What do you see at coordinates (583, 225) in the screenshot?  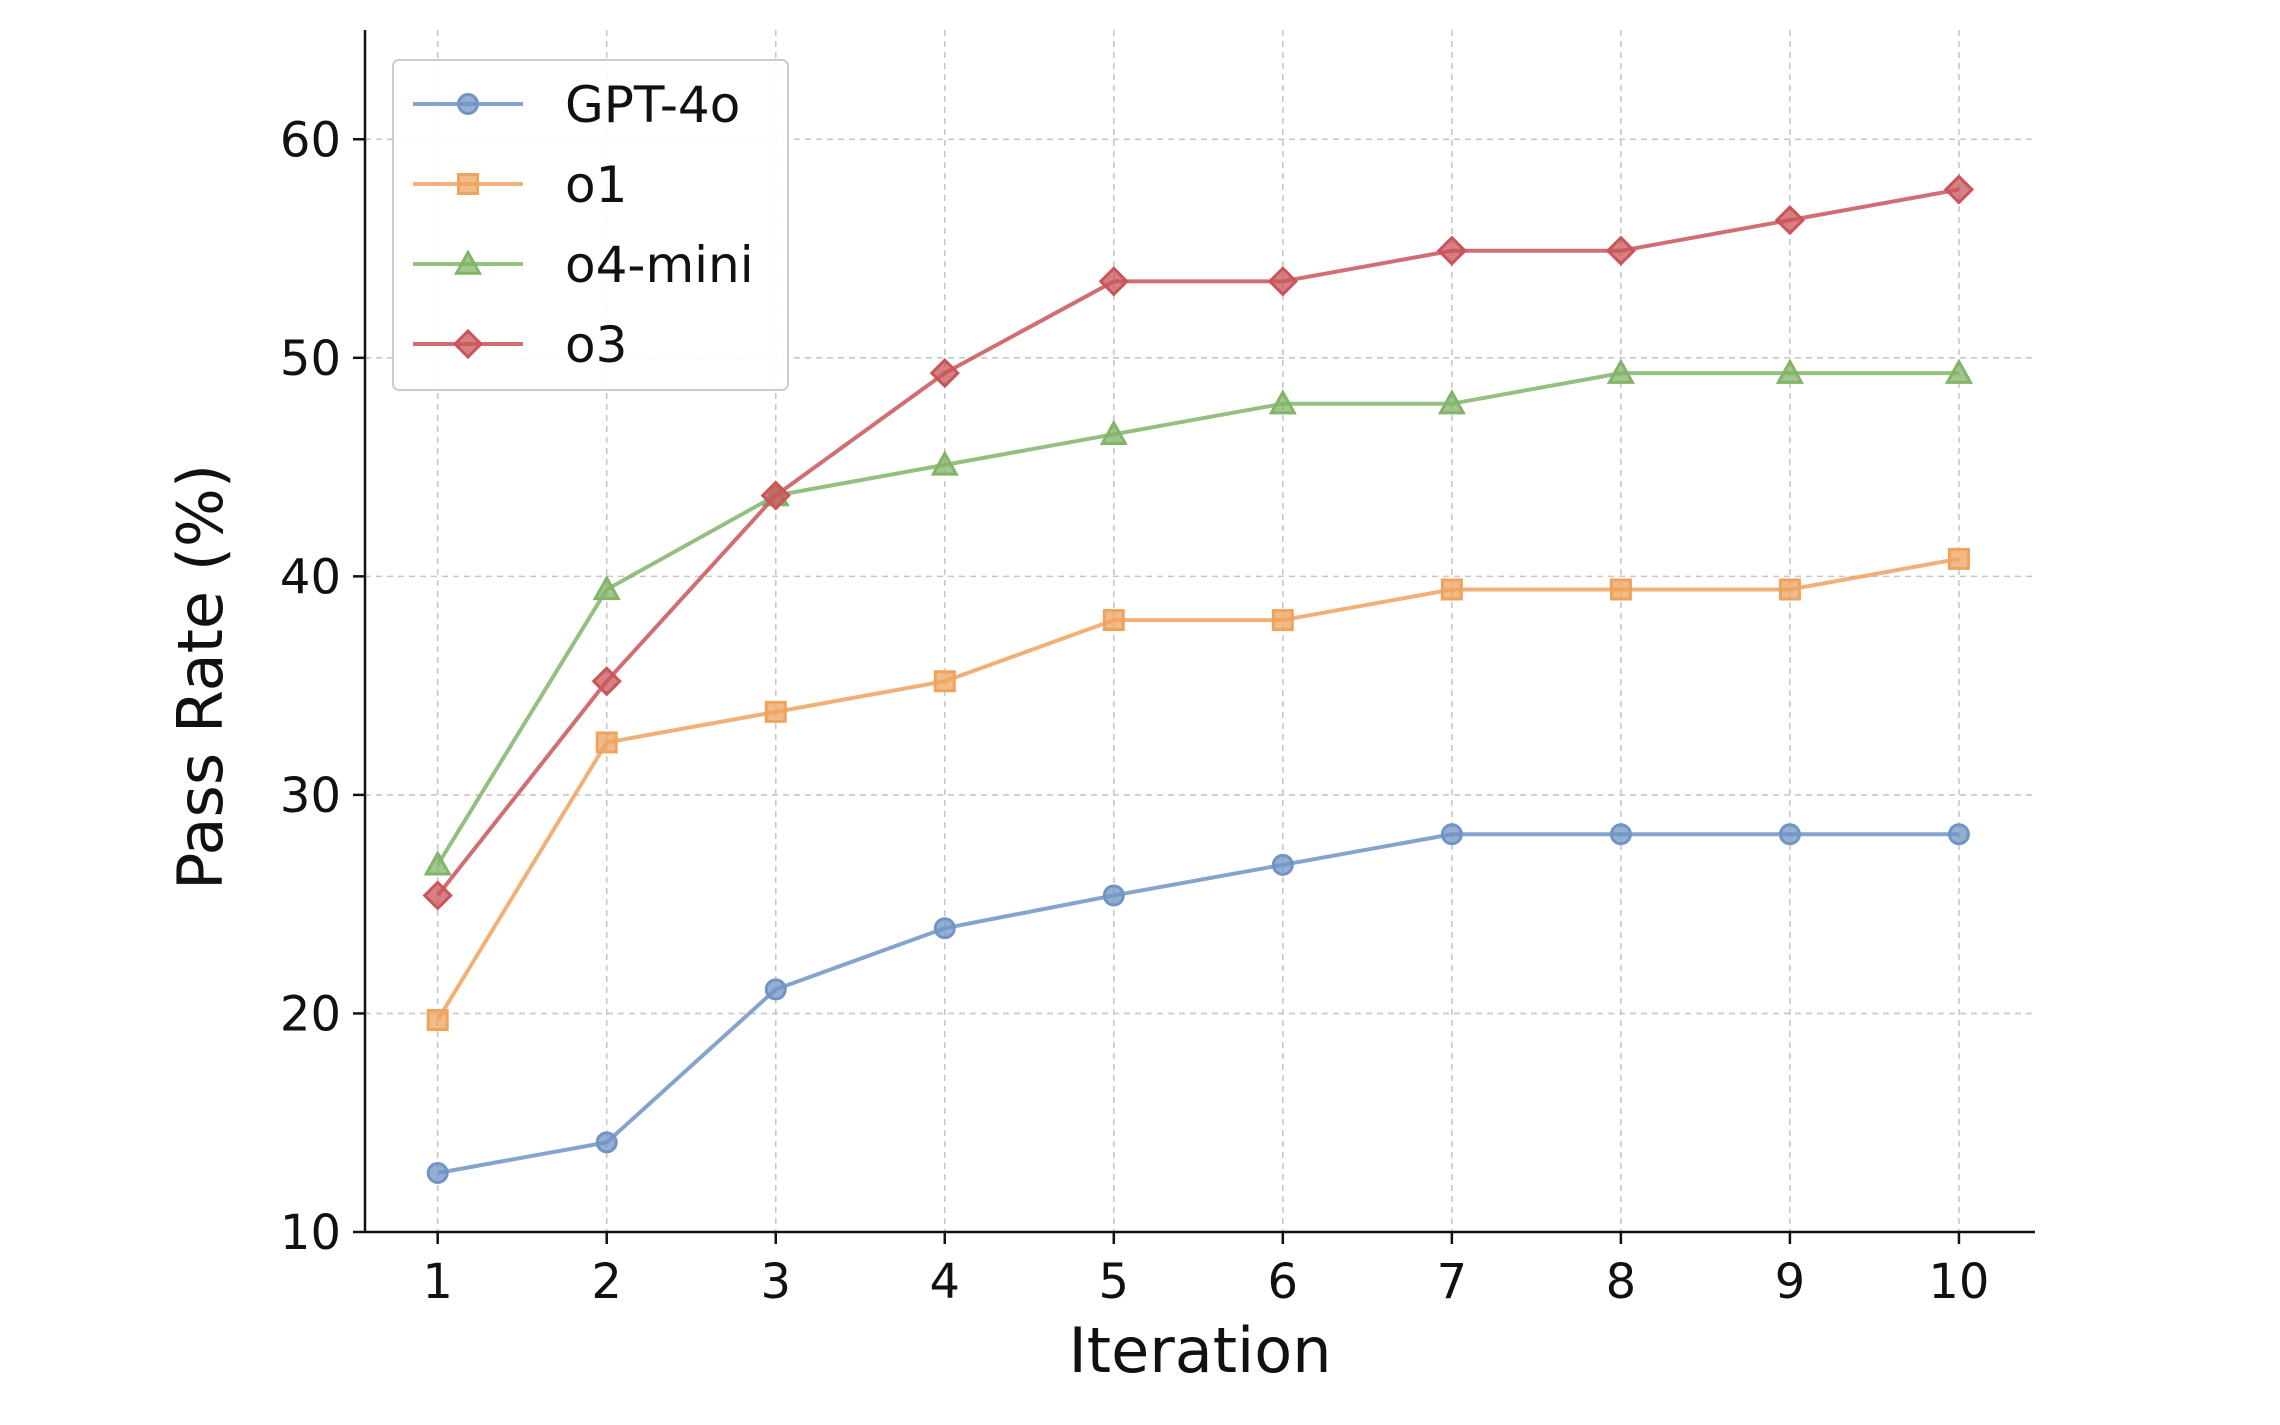 I see `legend-items: GPT-4o o1 o4-mini o3` at bounding box center [583, 225].